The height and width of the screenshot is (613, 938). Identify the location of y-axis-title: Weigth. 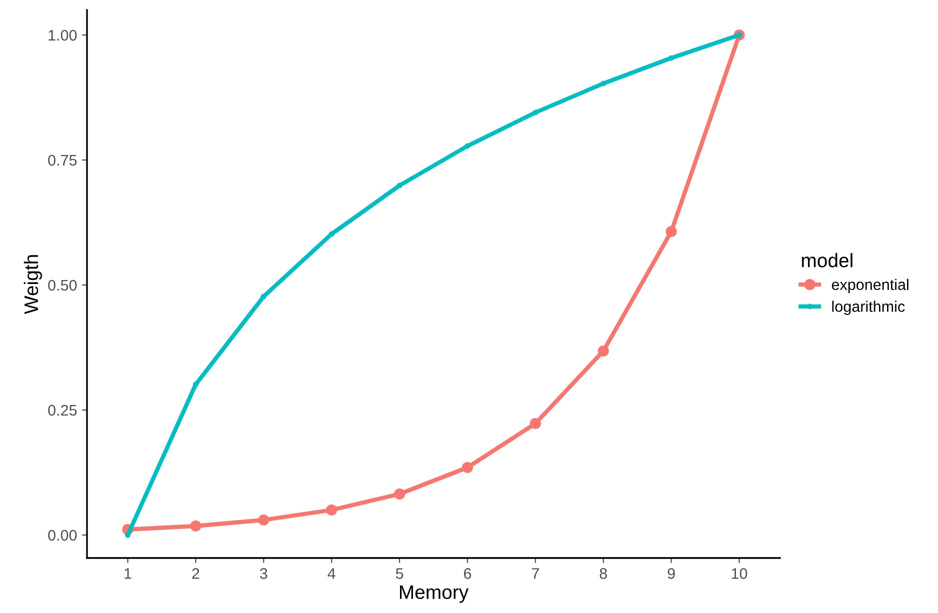
(33, 284).